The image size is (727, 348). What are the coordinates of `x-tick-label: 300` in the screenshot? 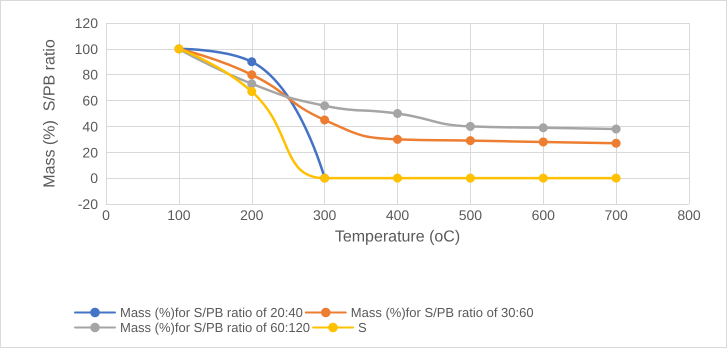 It's located at (324, 215).